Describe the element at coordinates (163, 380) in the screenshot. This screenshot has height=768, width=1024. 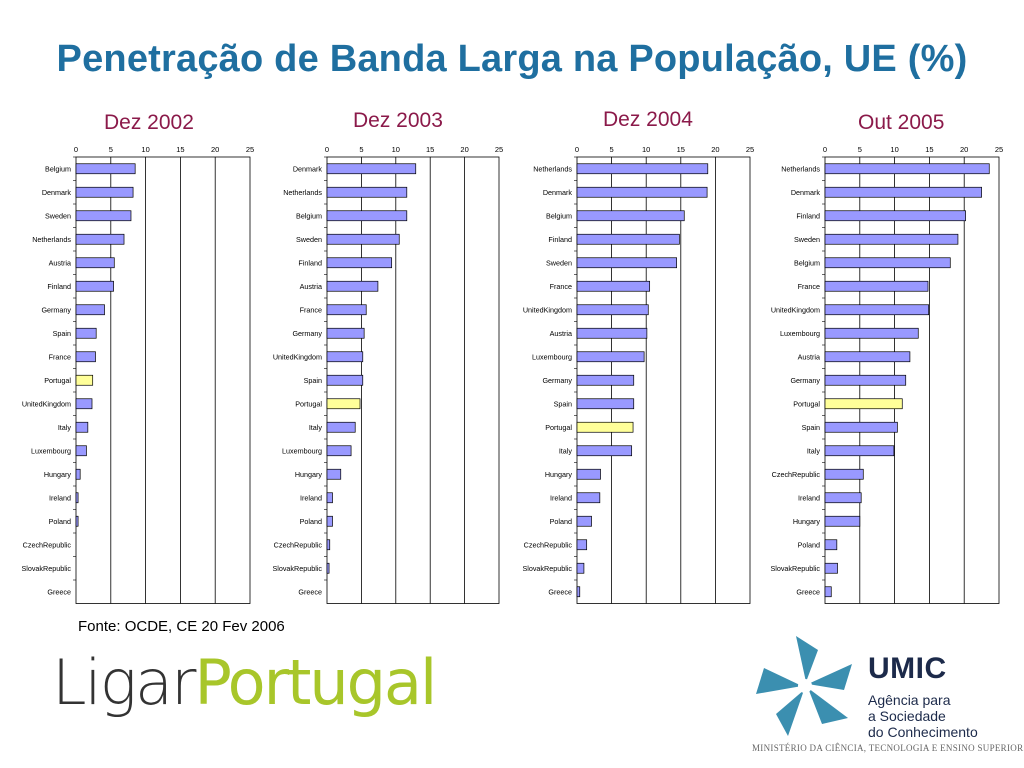
I see `plot-frame` at that location.